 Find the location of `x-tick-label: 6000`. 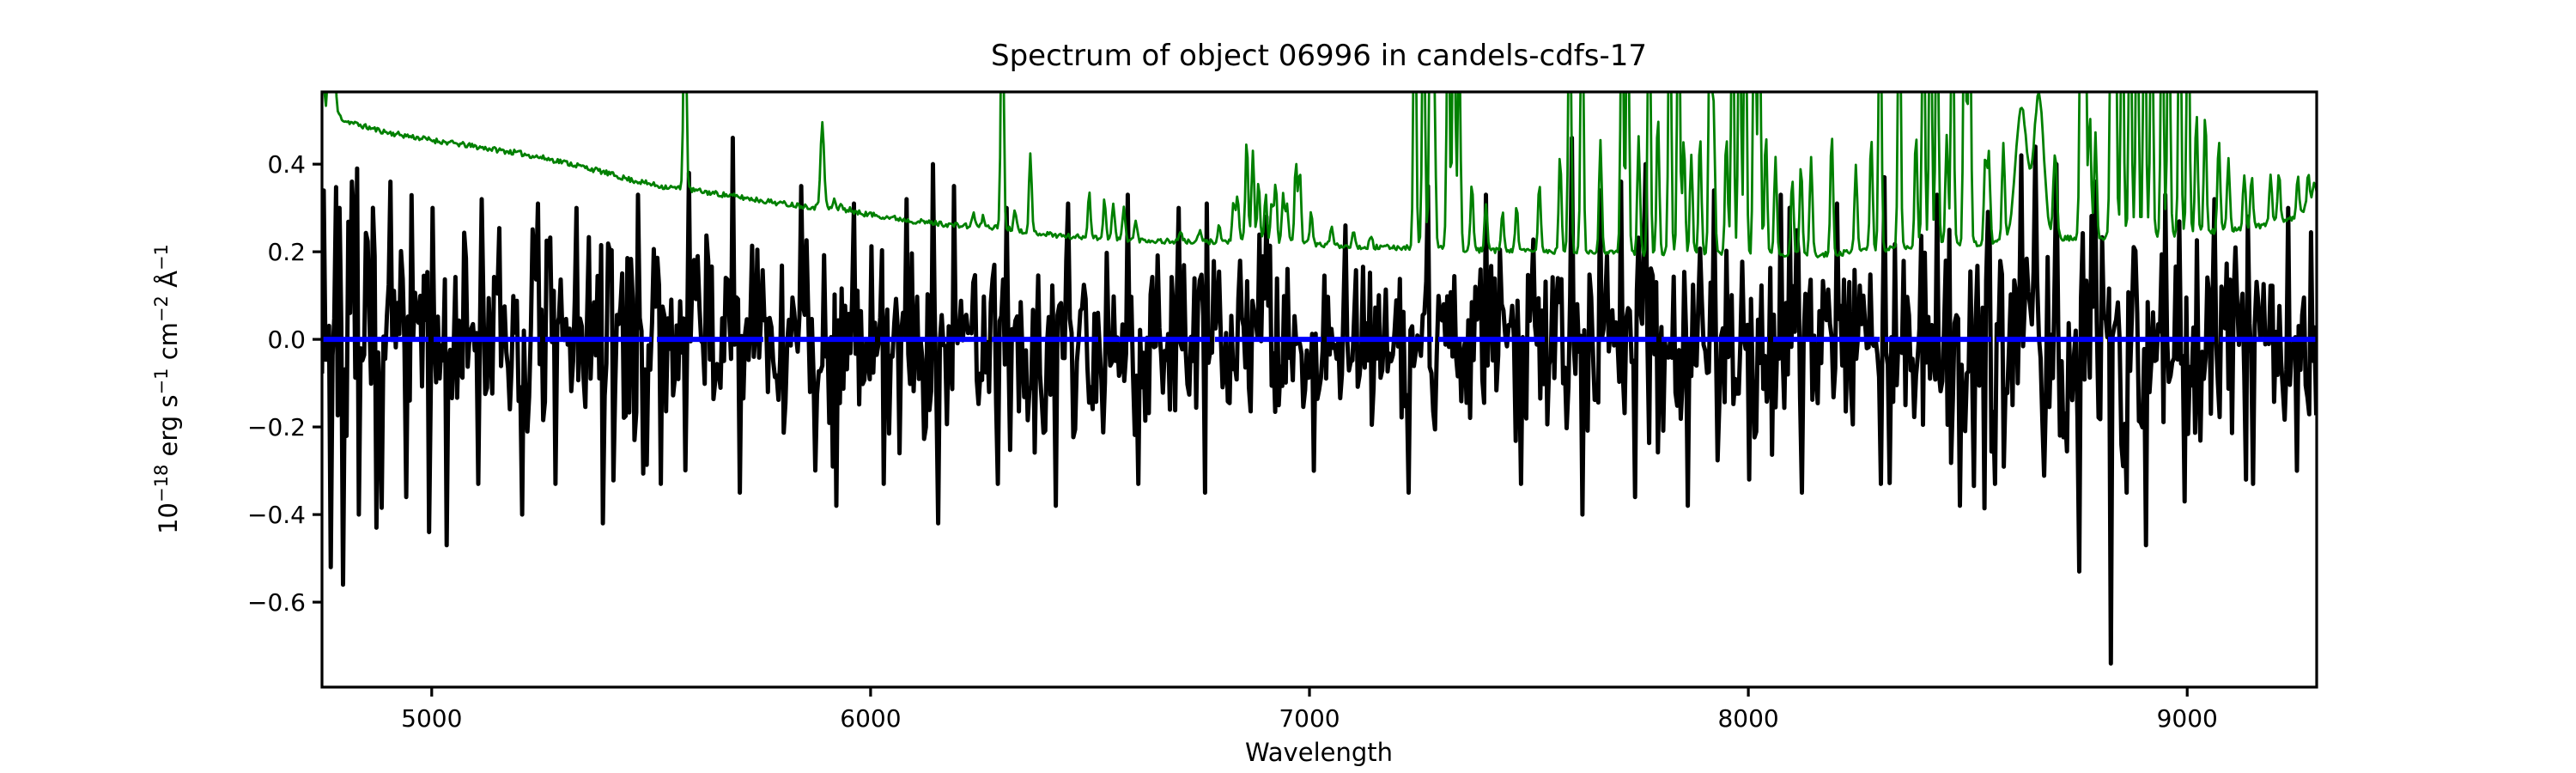

x-tick-label: 6000 is located at coordinates (870, 718).